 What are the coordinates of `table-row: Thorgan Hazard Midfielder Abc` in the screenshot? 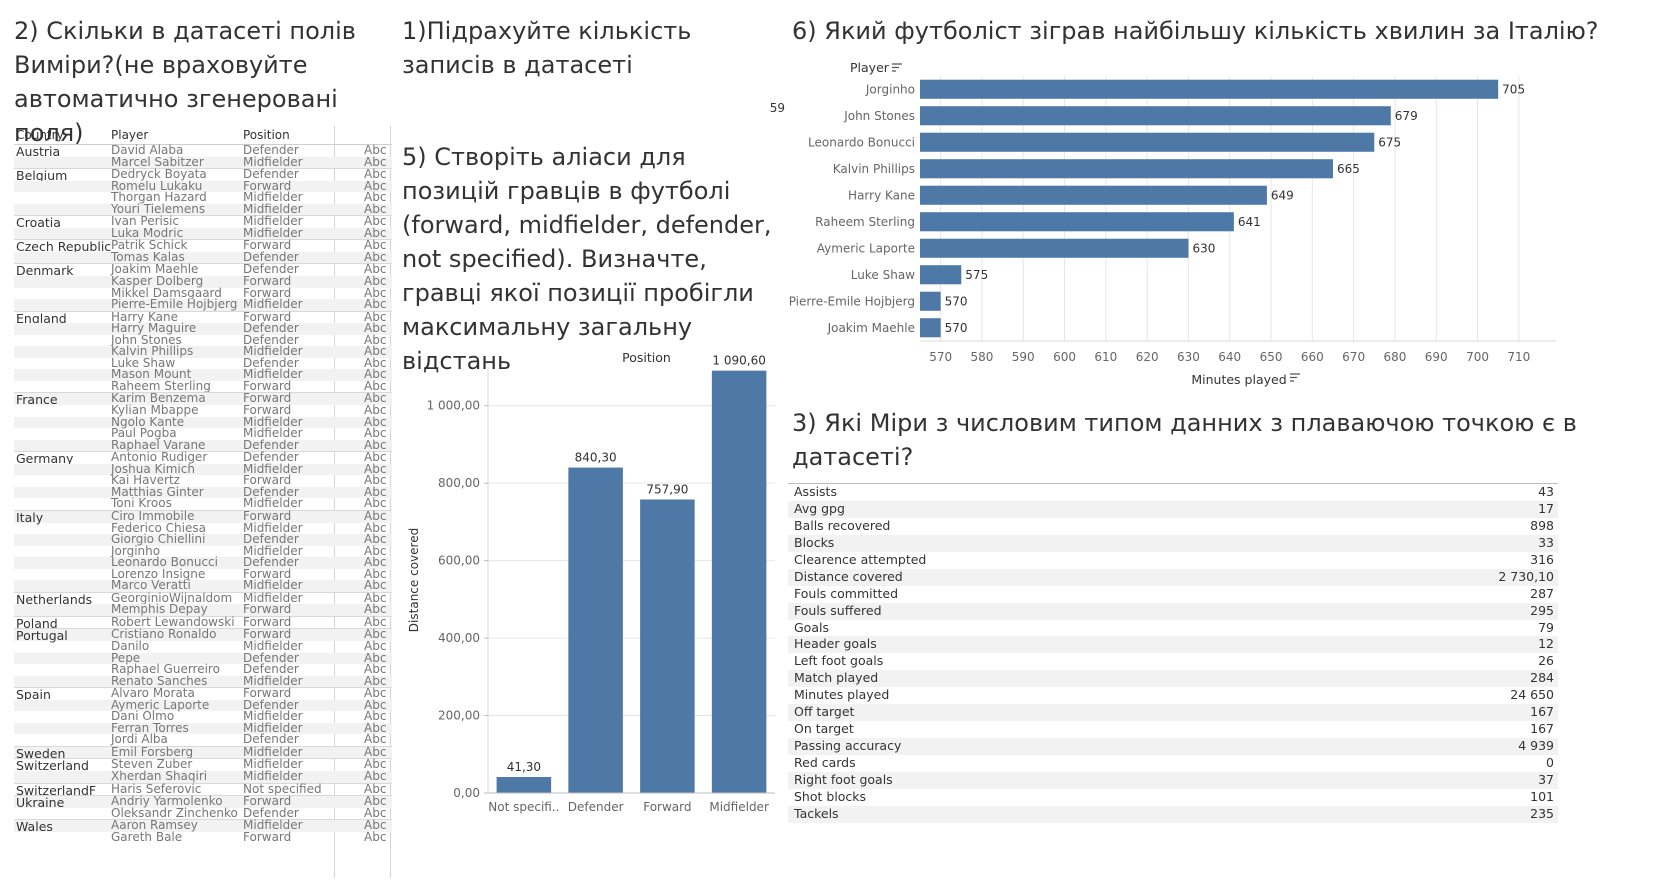 It's located at (203, 197).